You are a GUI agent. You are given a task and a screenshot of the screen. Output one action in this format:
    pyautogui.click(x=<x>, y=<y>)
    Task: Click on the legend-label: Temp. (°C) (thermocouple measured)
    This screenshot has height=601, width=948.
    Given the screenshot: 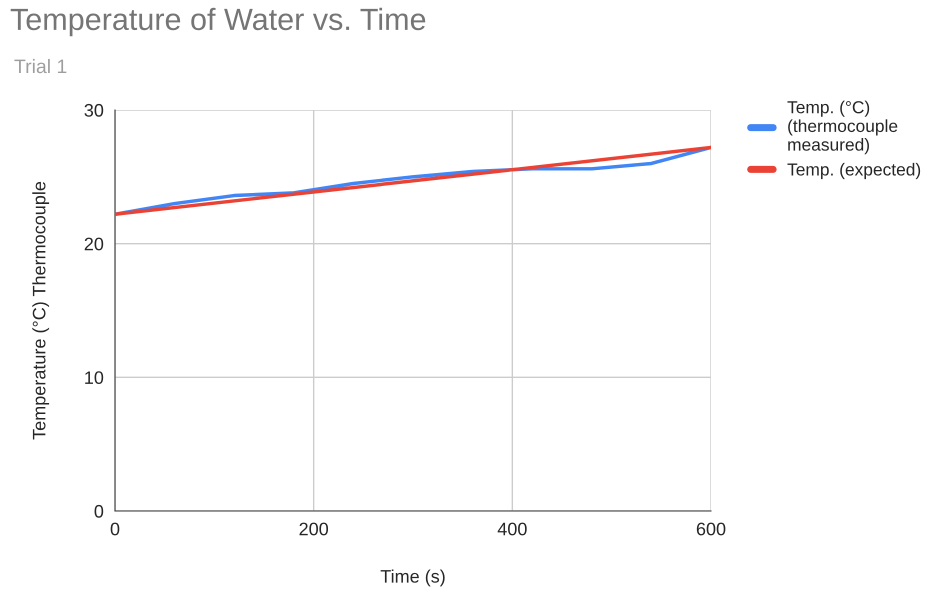 What is the action you would take?
    pyautogui.click(x=842, y=127)
    